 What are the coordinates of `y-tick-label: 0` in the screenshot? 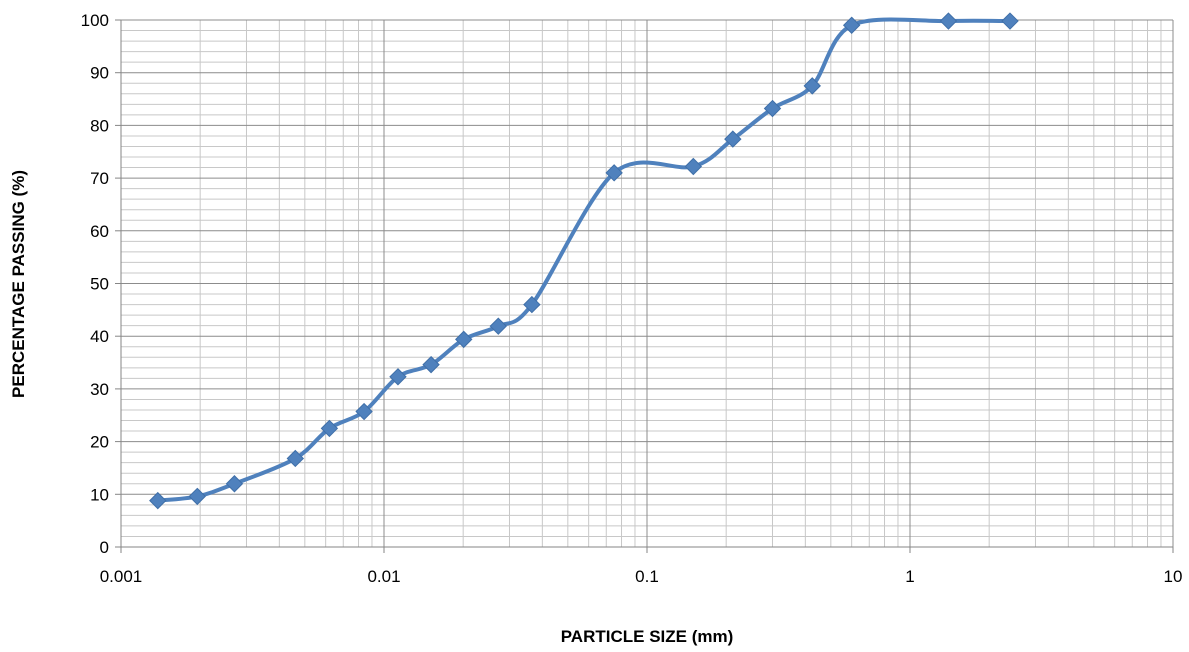 It's located at (104, 547).